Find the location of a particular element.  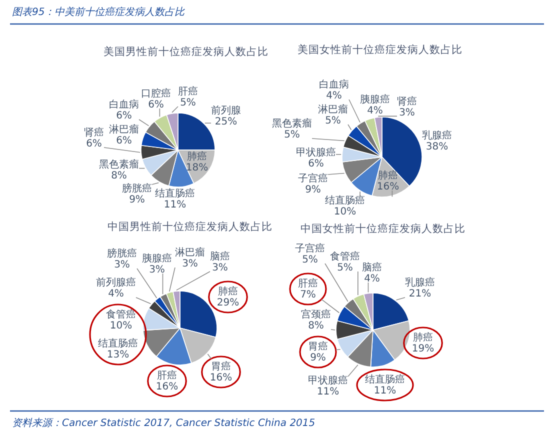

chart-title: 美国男性前十位癌症发病人数占比 is located at coordinates (186, 51).